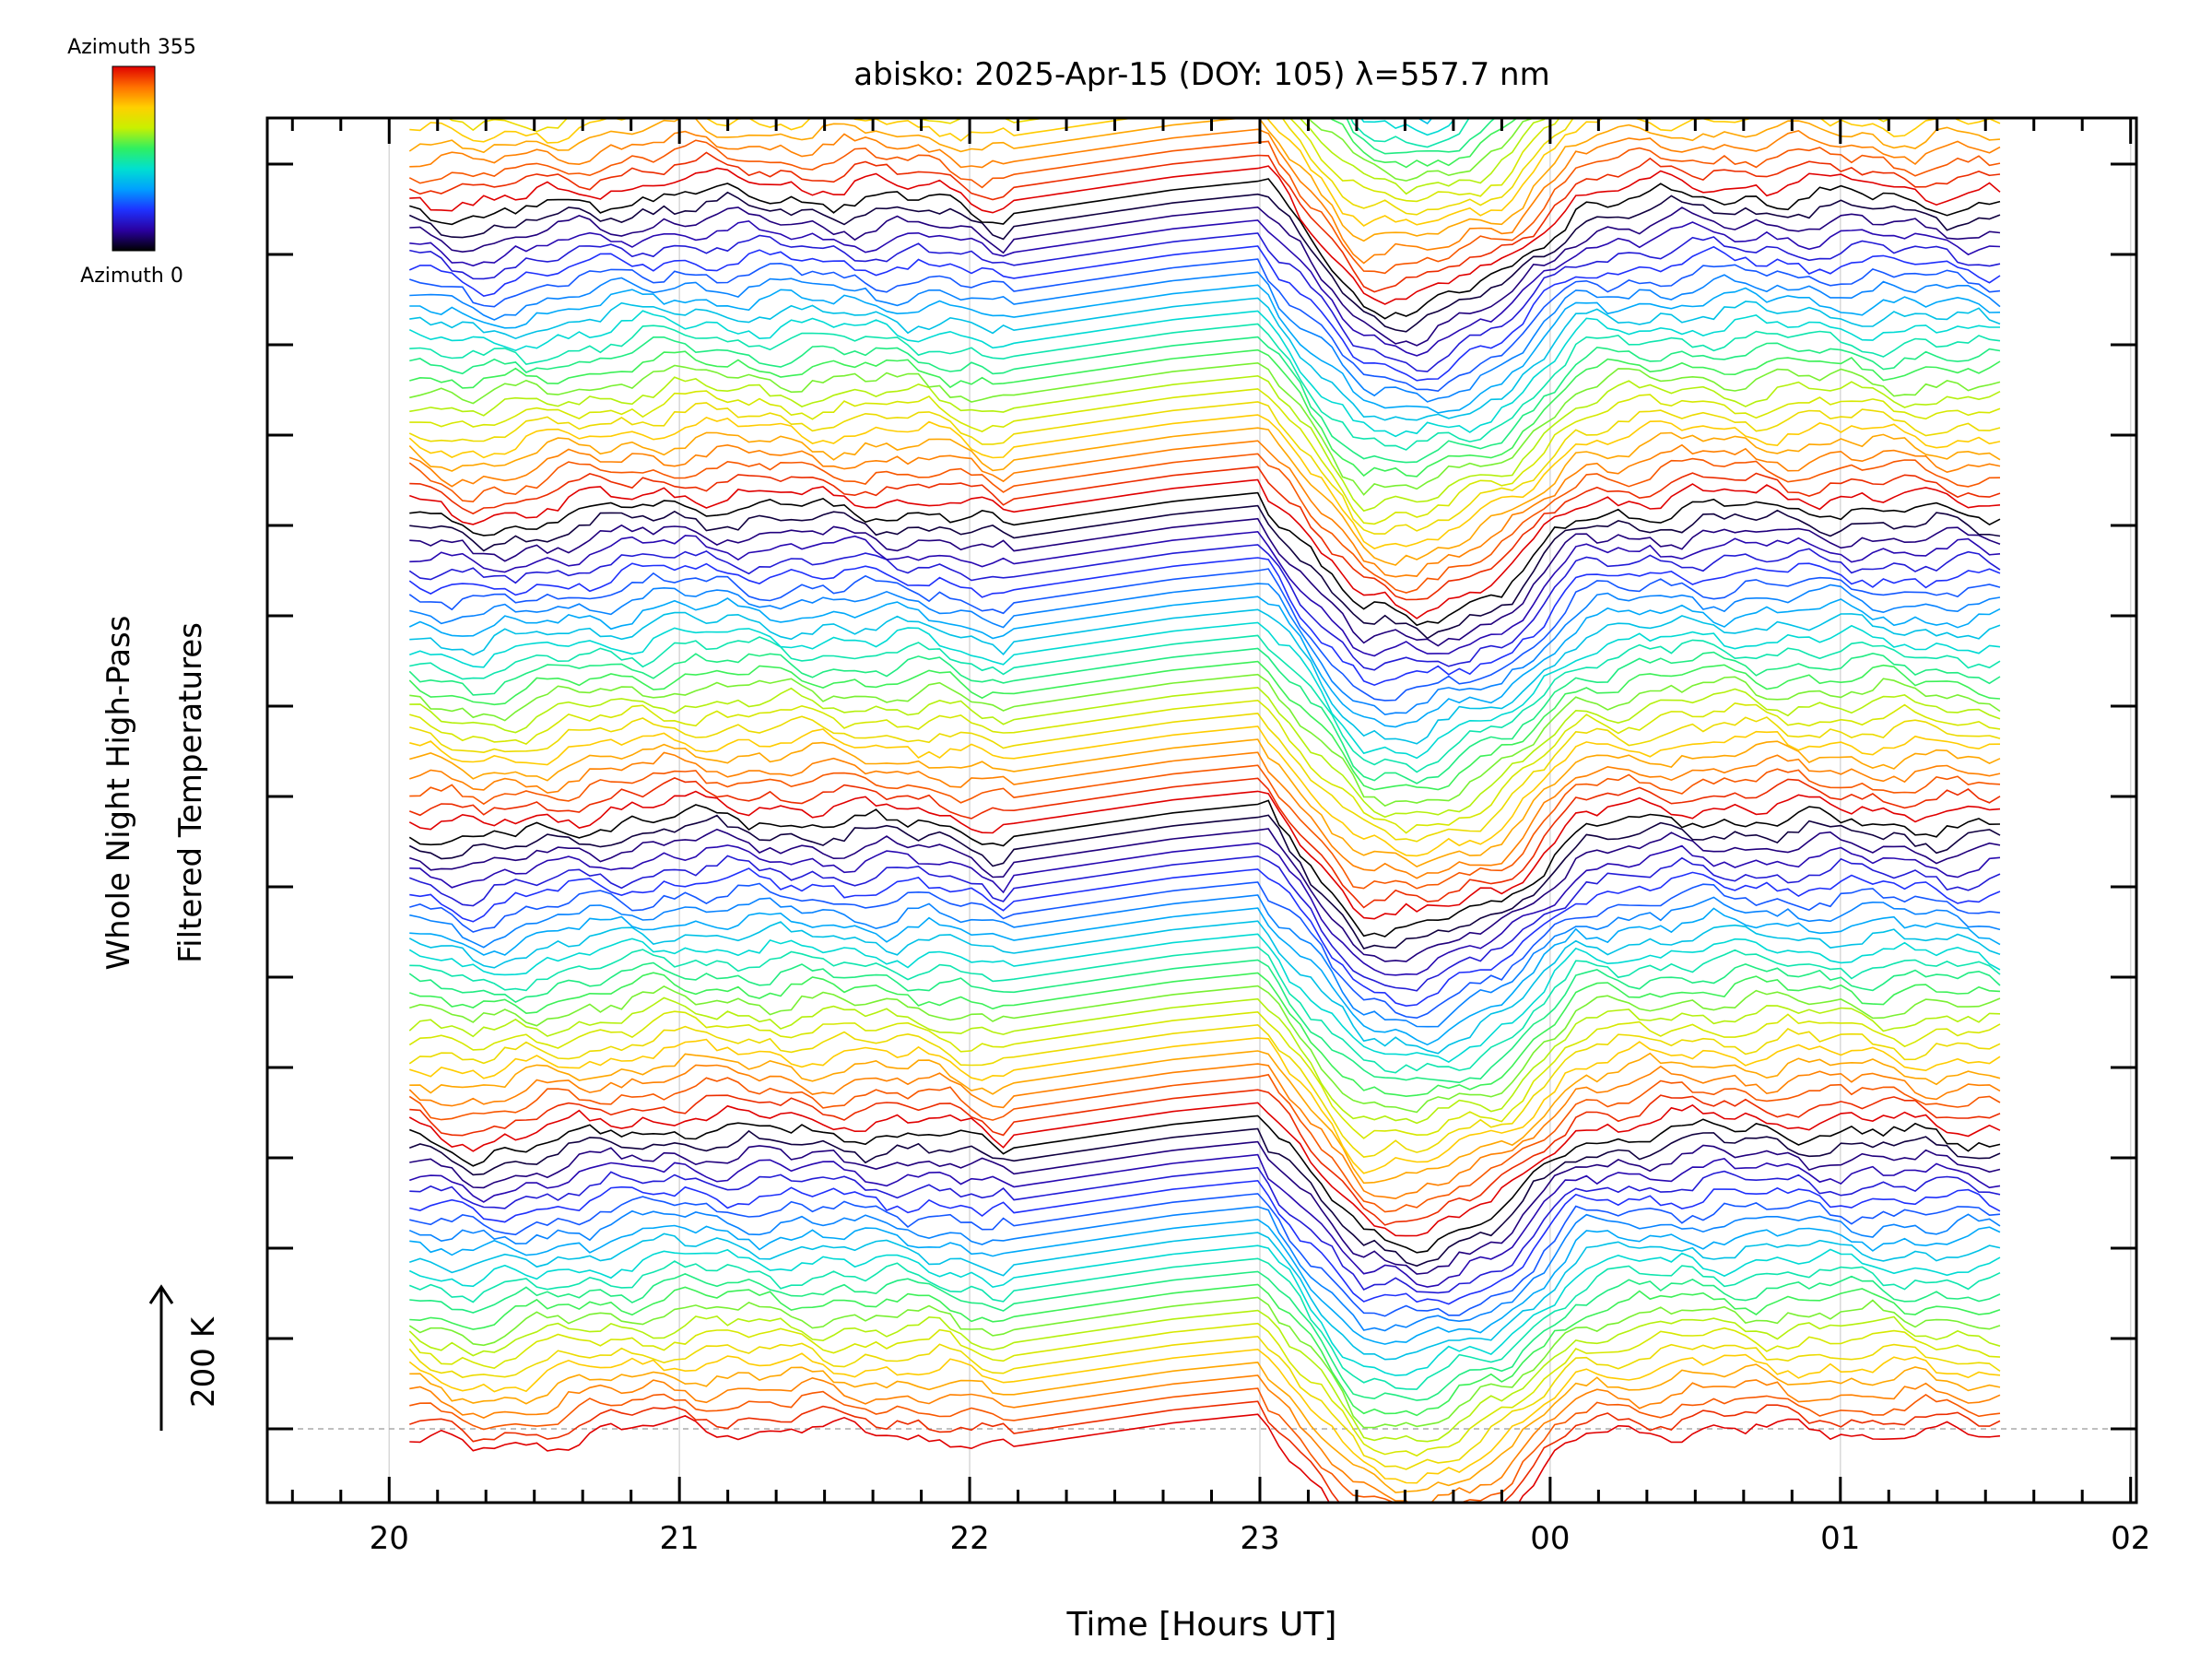 The width and height of the screenshot is (2212, 1663). I want to click on x-tick-label: 23, so click(1259, 1538).